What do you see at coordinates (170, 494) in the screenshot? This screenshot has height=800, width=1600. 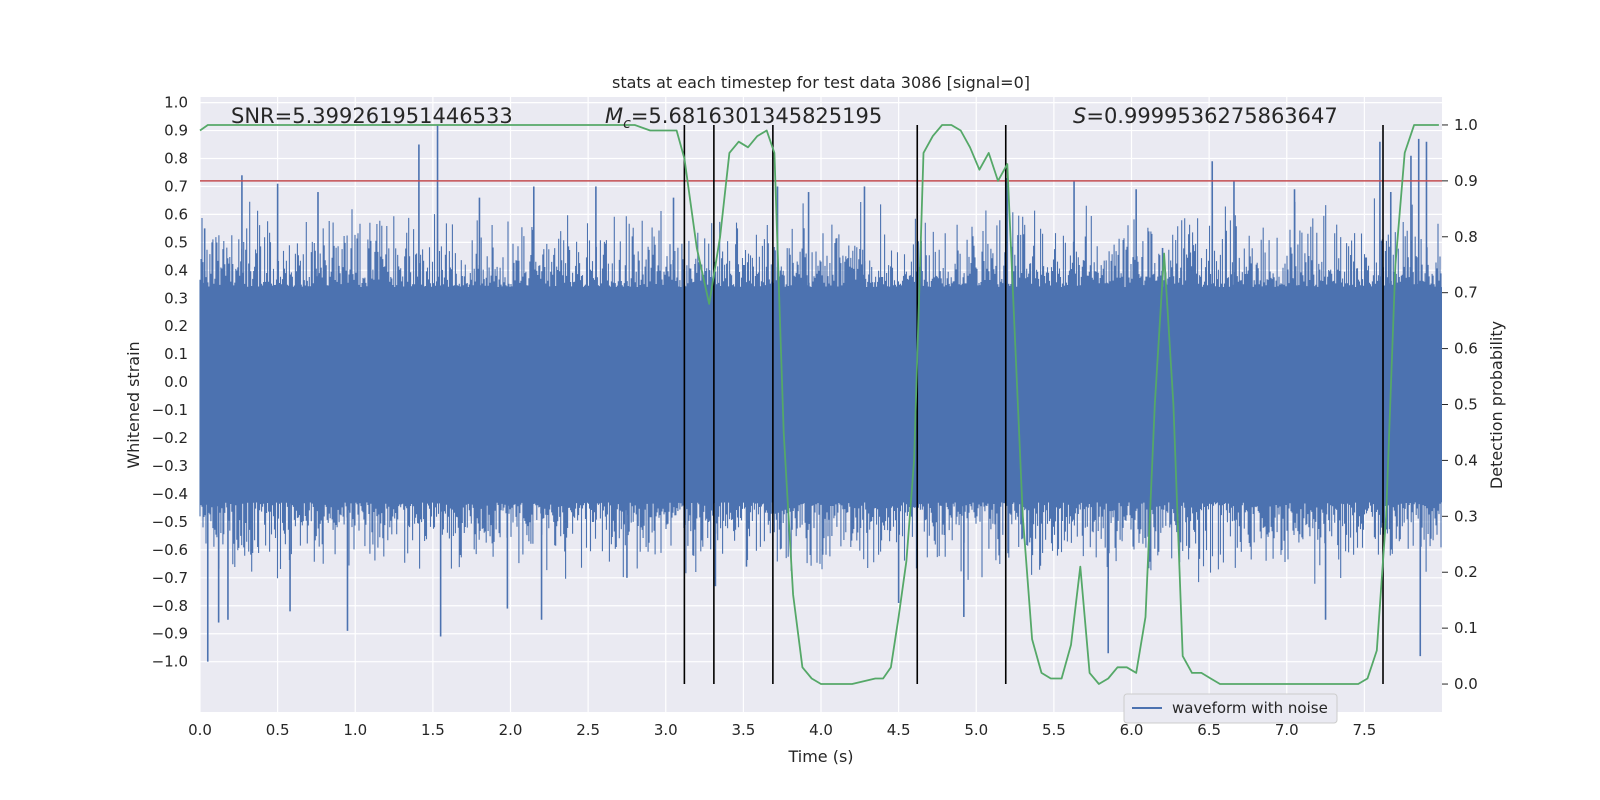 I see `y-tick-label-14: −0.4` at bounding box center [170, 494].